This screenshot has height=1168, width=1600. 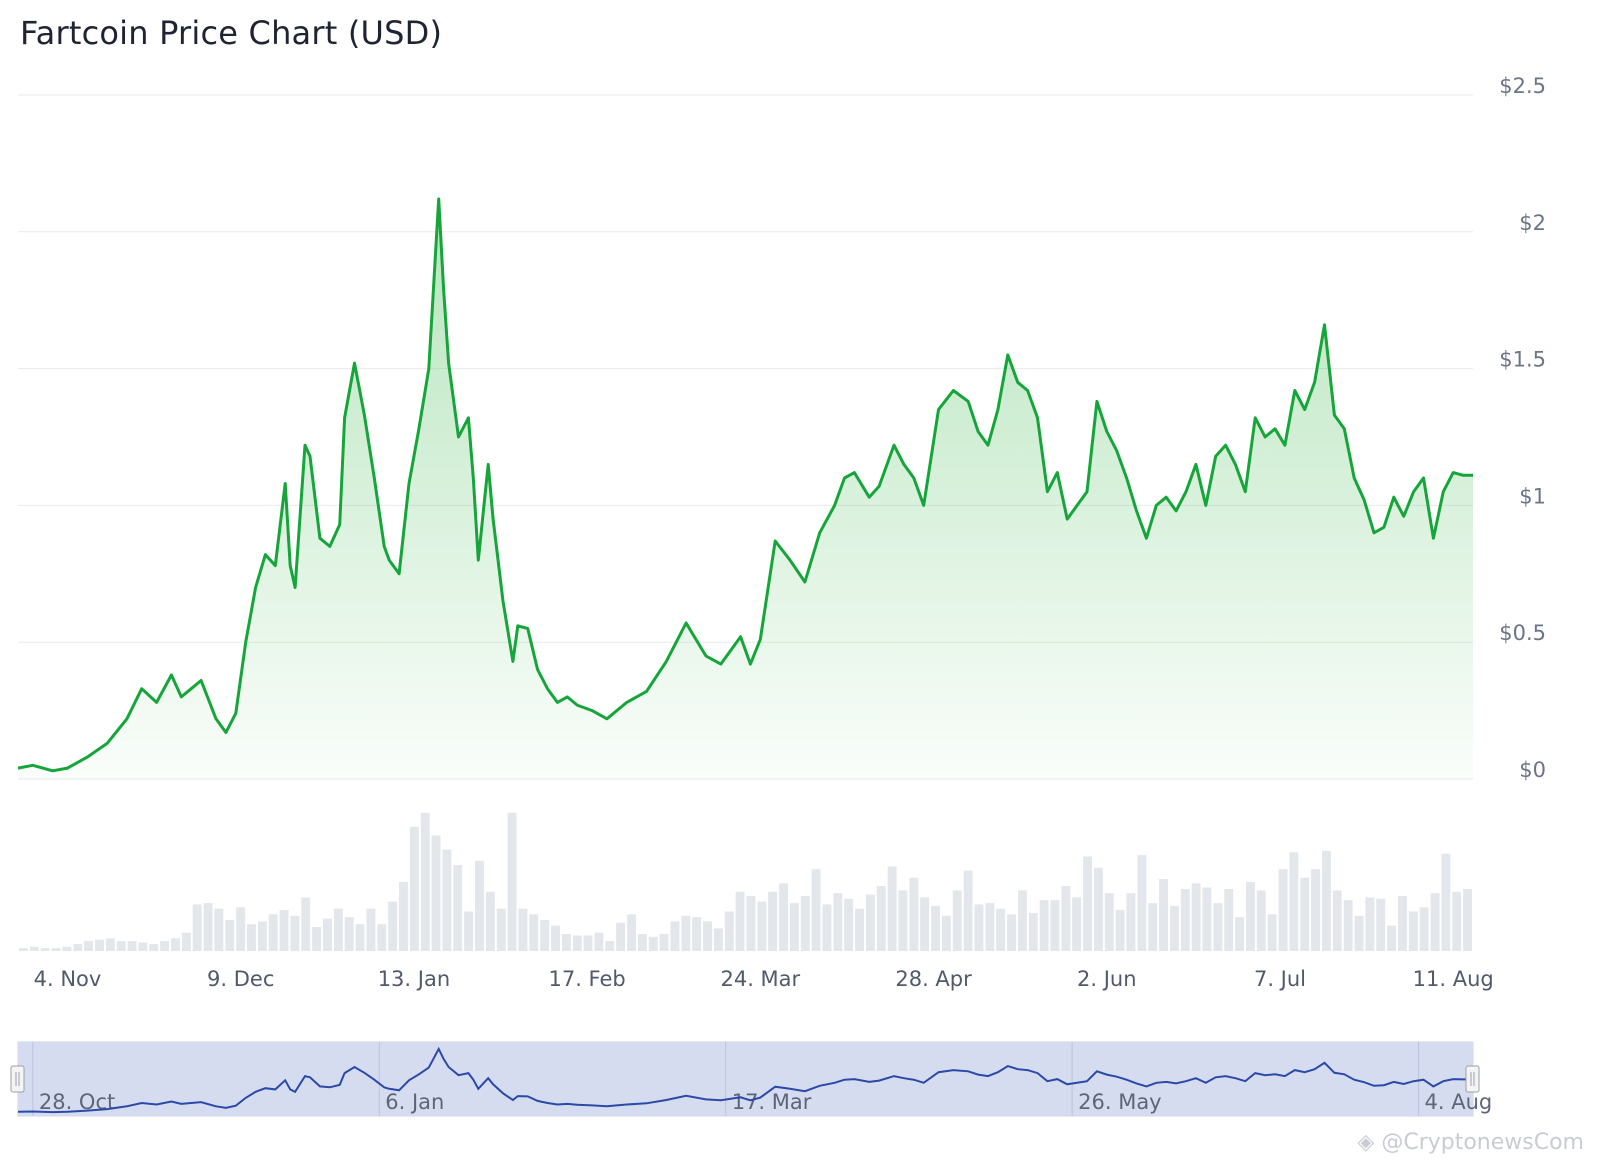 I want to click on navigator-handle-right, so click(x=1472, y=1079).